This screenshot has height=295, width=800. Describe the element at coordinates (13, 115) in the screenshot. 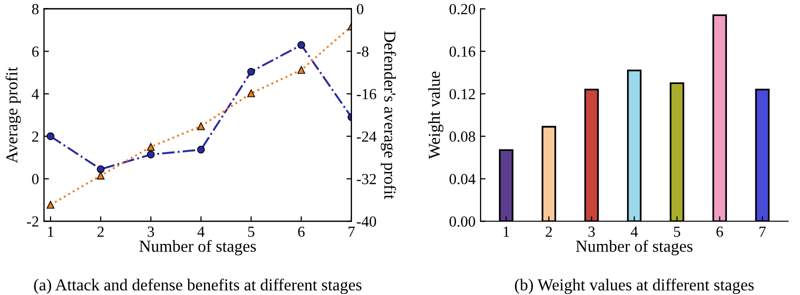

I see `y-axis-title: Average profit` at that location.